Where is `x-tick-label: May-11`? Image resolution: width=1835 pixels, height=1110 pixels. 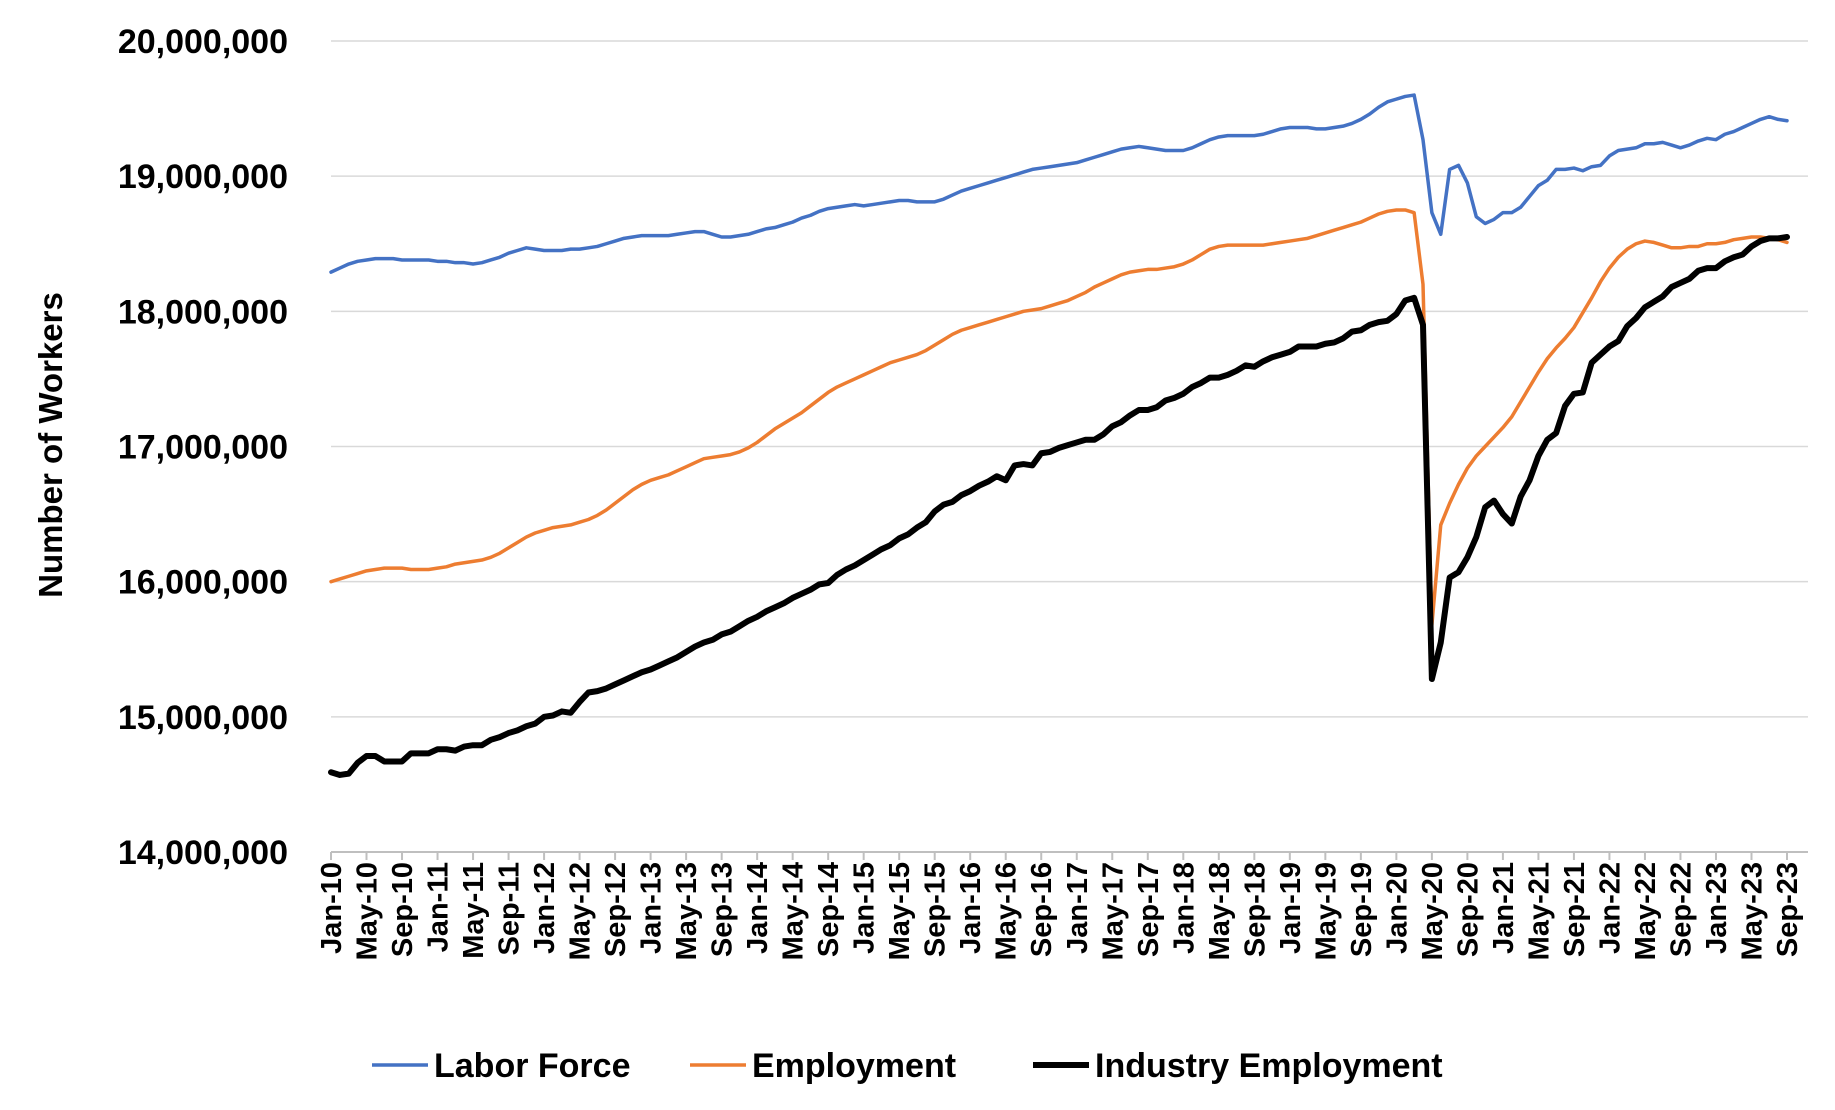
x-tick-label: May-11 is located at coordinates (474, 910).